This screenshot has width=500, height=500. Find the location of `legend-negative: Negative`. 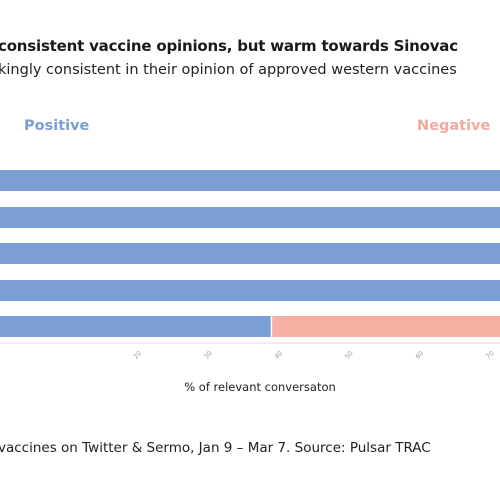

legend-negative: Negative is located at coordinates (454, 126).